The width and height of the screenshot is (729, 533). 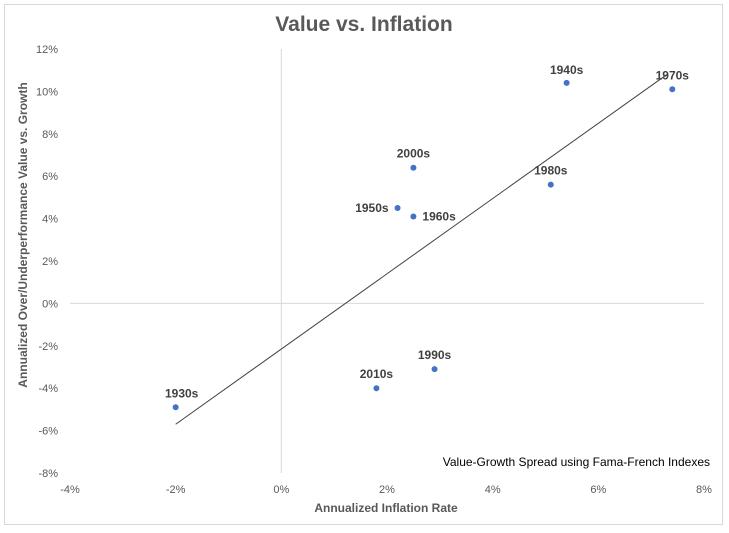 What do you see at coordinates (376, 388) in the screenshot?
I see `data-point-2010s` at bounding box center [376, 388].